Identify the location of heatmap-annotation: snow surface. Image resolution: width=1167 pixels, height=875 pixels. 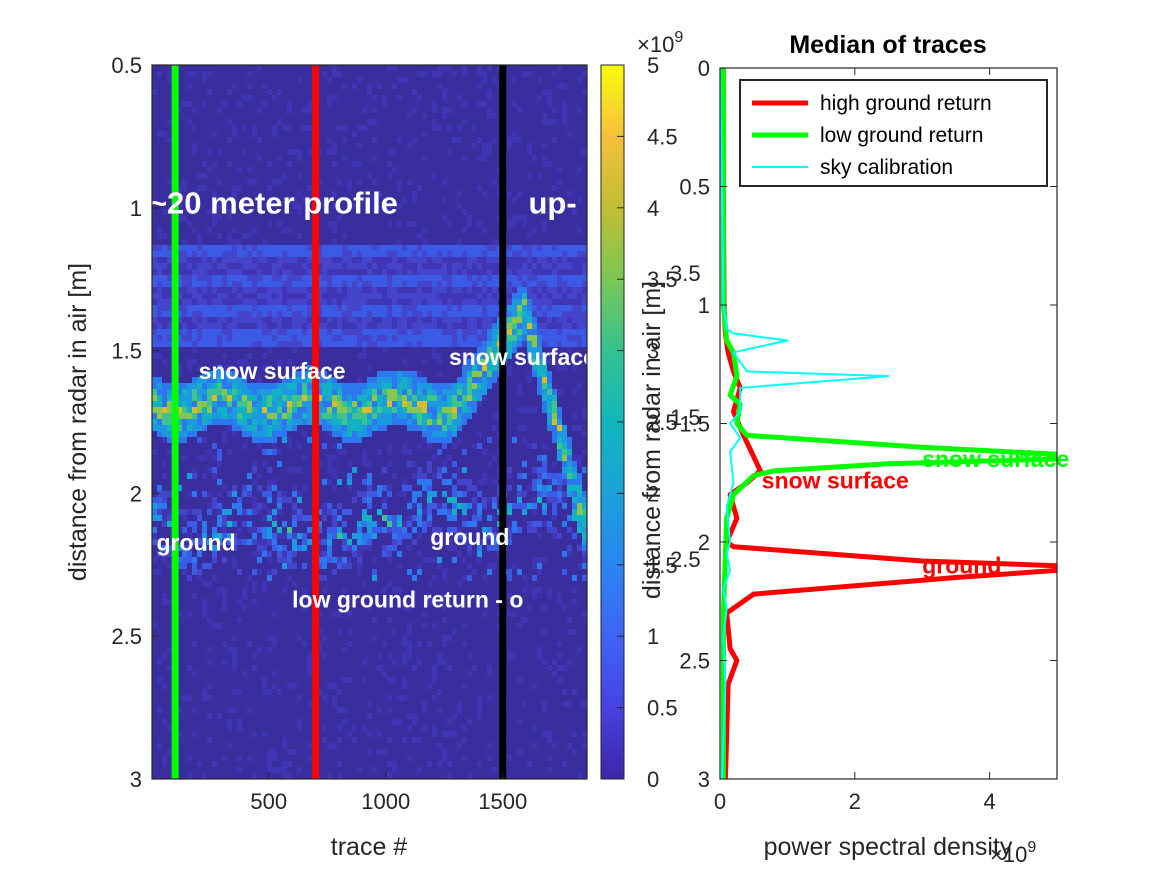
(522, 357).